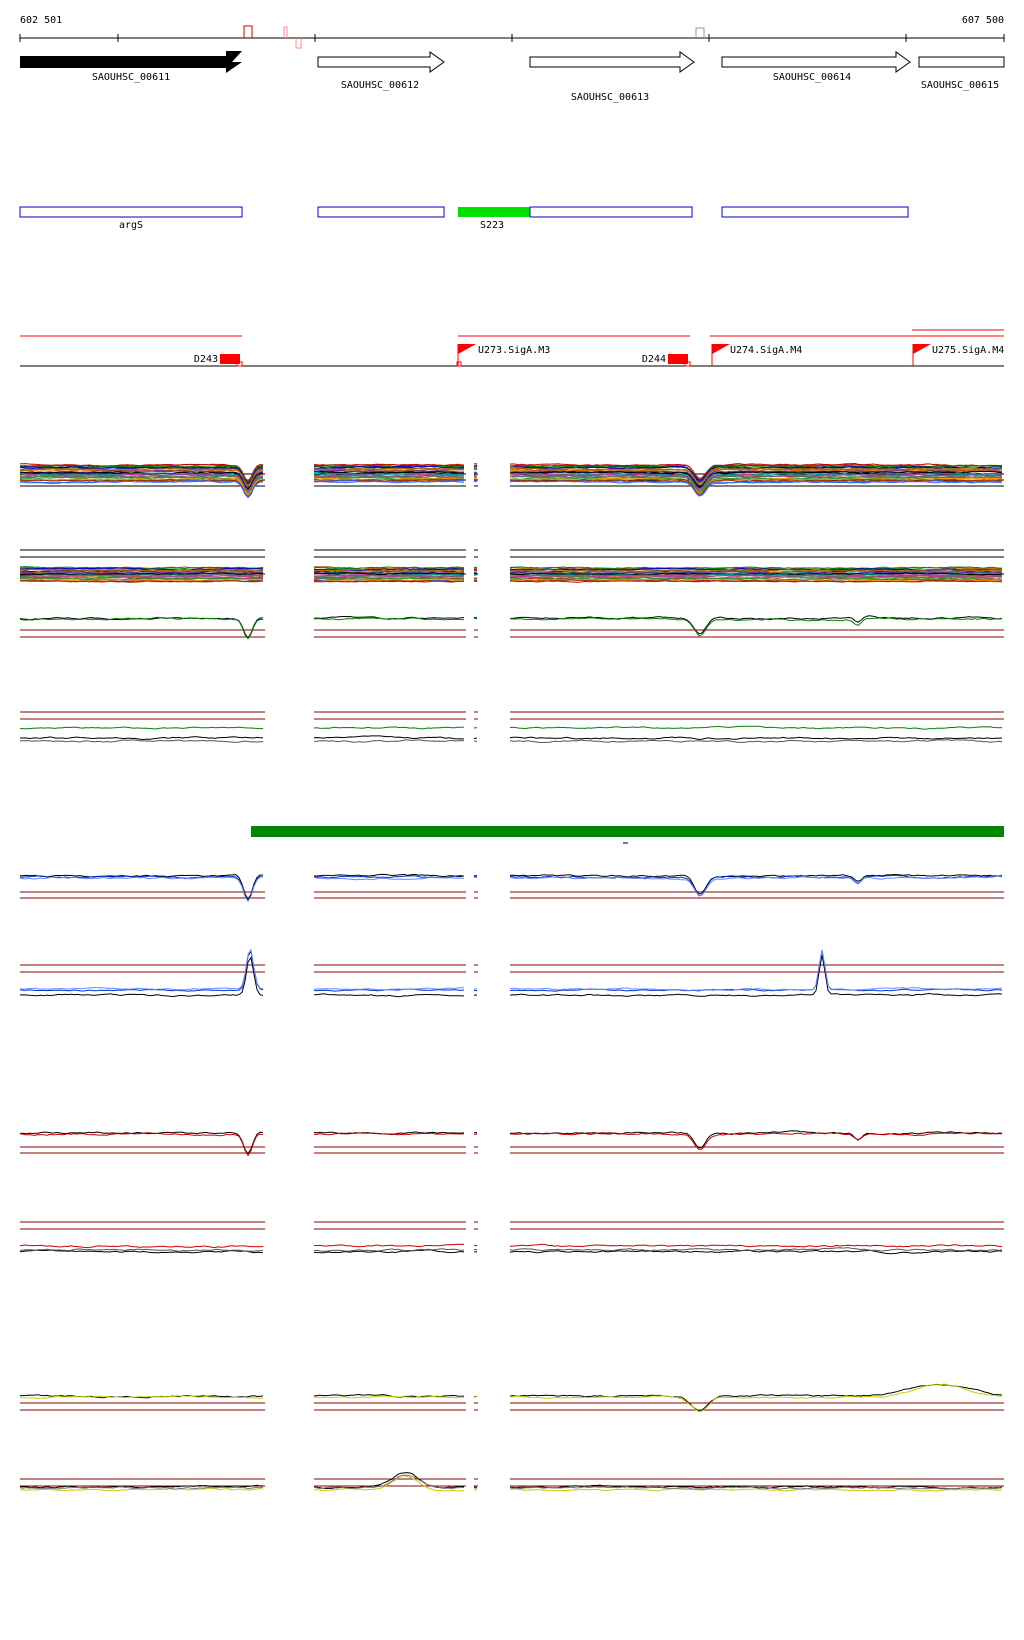  What do you see at coordinates (654, 359) in the screenshot?
I see `feature-label: D244` at bounding box center [654, 359].